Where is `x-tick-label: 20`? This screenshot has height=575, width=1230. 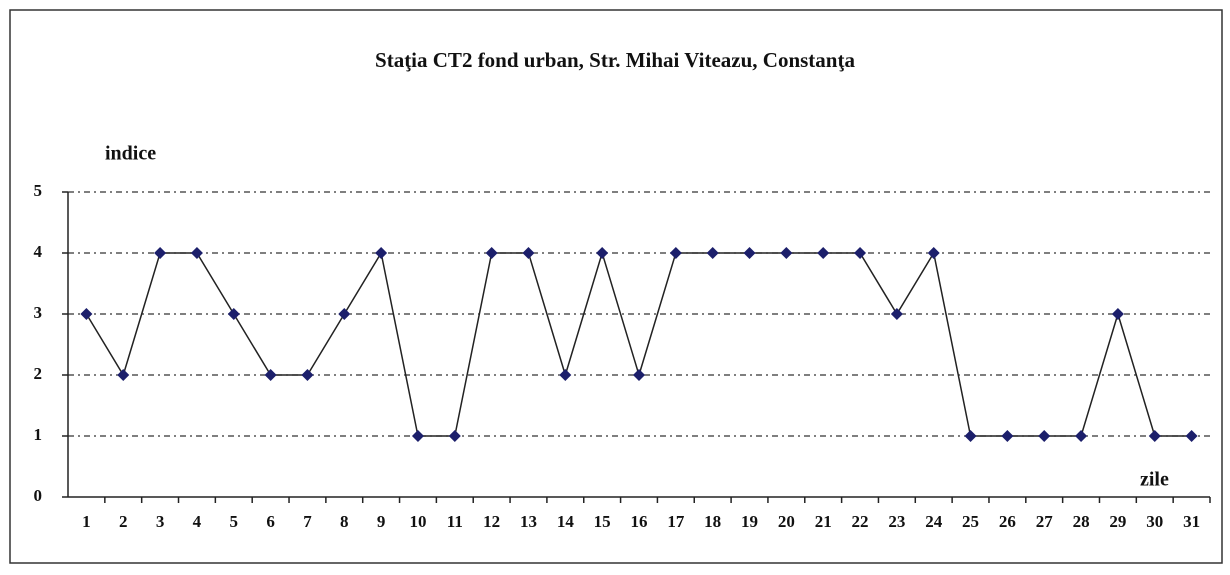
x-tick-label: 20 is located at coordinates (786, 521).